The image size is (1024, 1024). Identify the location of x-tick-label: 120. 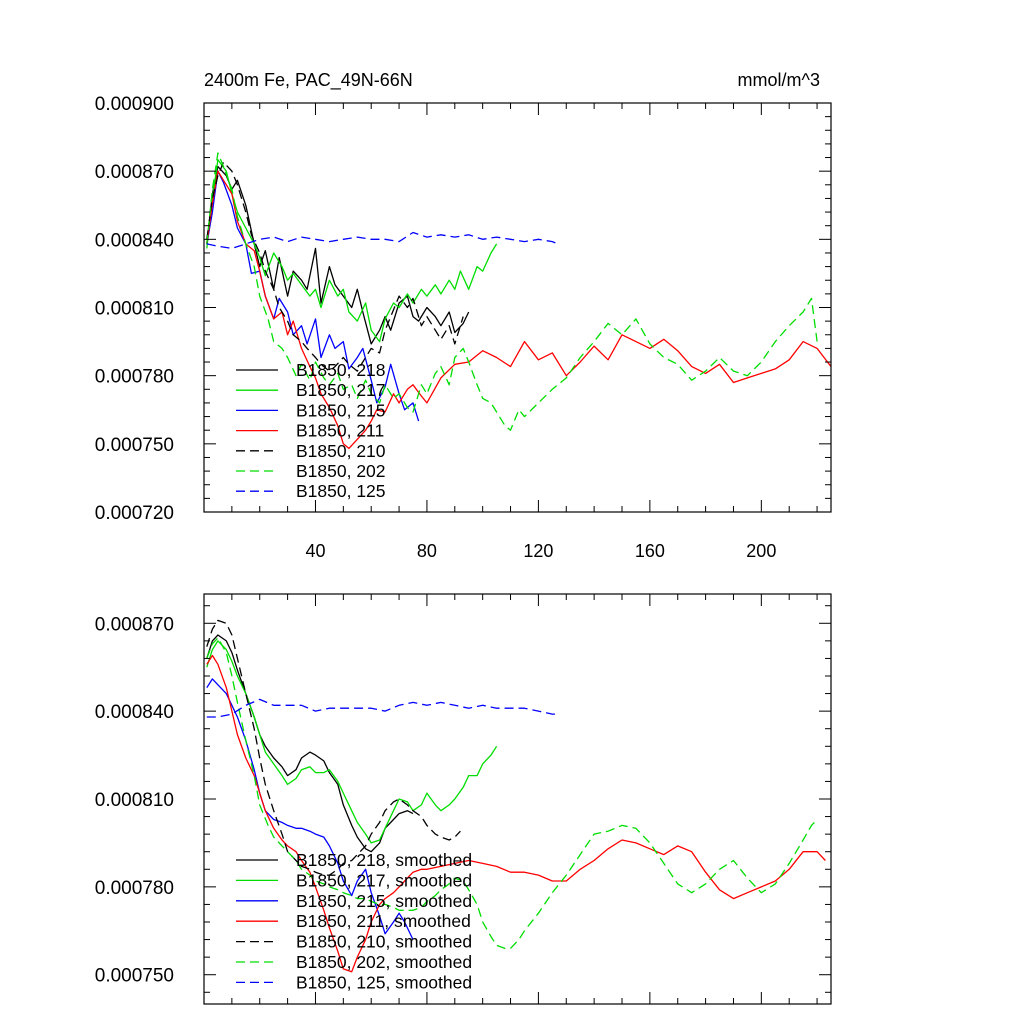
(538, 551).